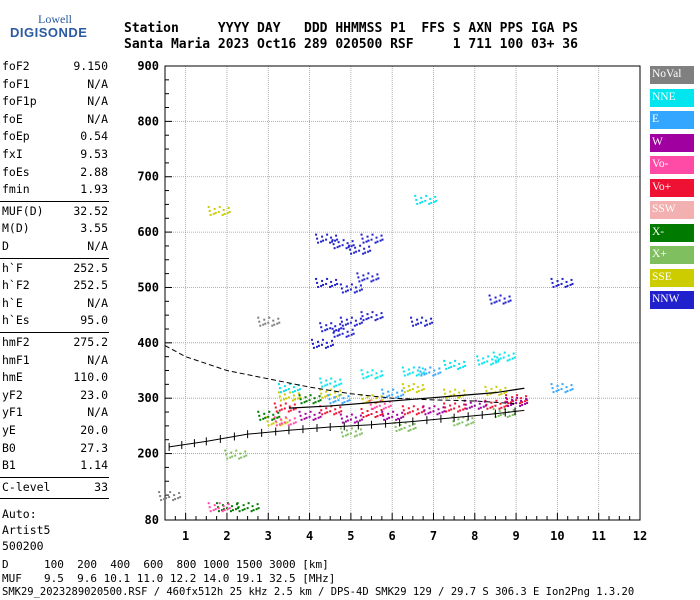  Describe the element at coordinates (16, 83) in the screenshot. I see `param-name: foF1` at that location.